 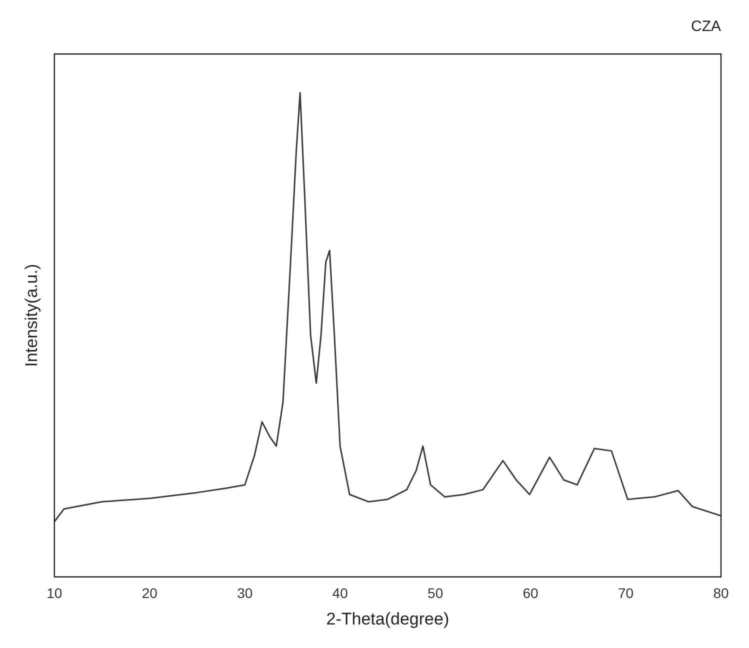 What do you see at coordinates (340, 593) in the screenshot?
I see `x-tick-label: 40` at bounding box center [340, 593].